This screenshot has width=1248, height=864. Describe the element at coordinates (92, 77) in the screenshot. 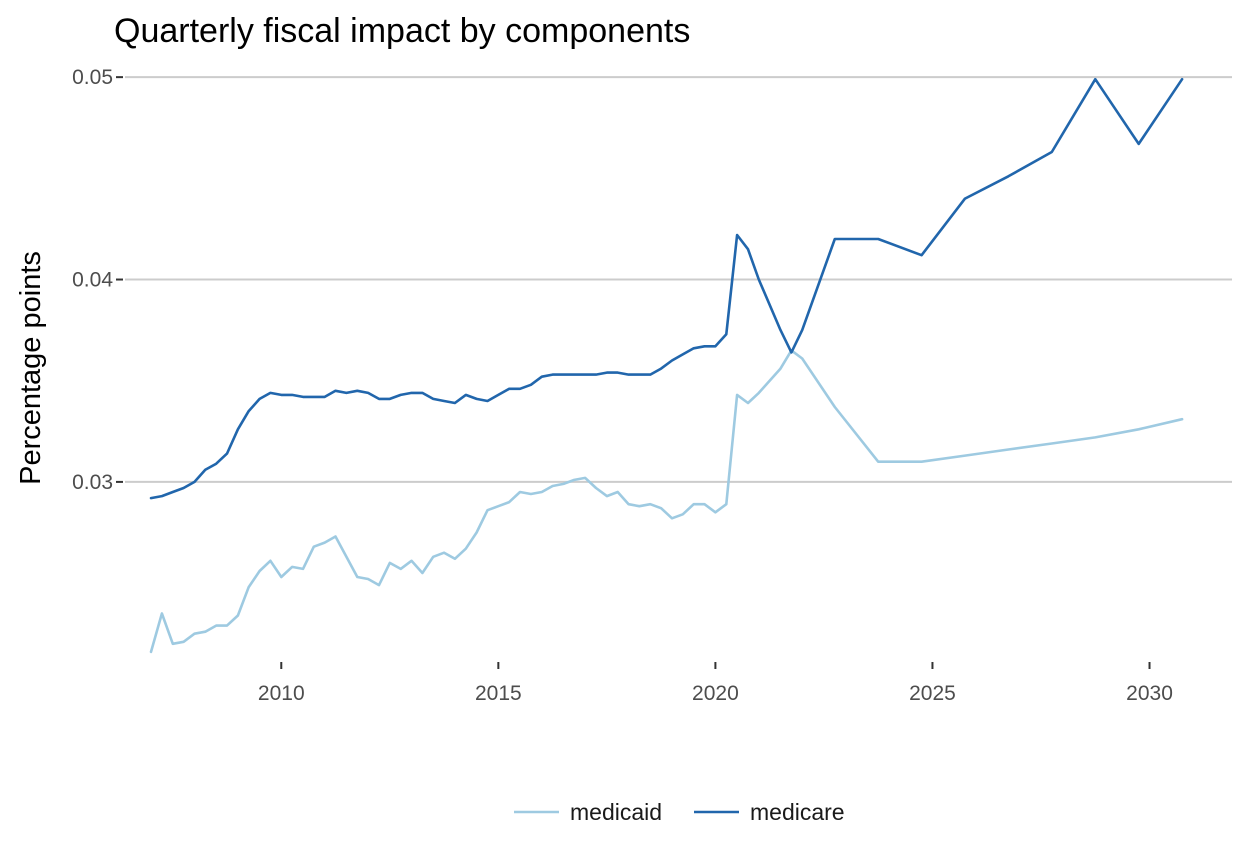

I see `y-tick-label: 0.05` at that location.